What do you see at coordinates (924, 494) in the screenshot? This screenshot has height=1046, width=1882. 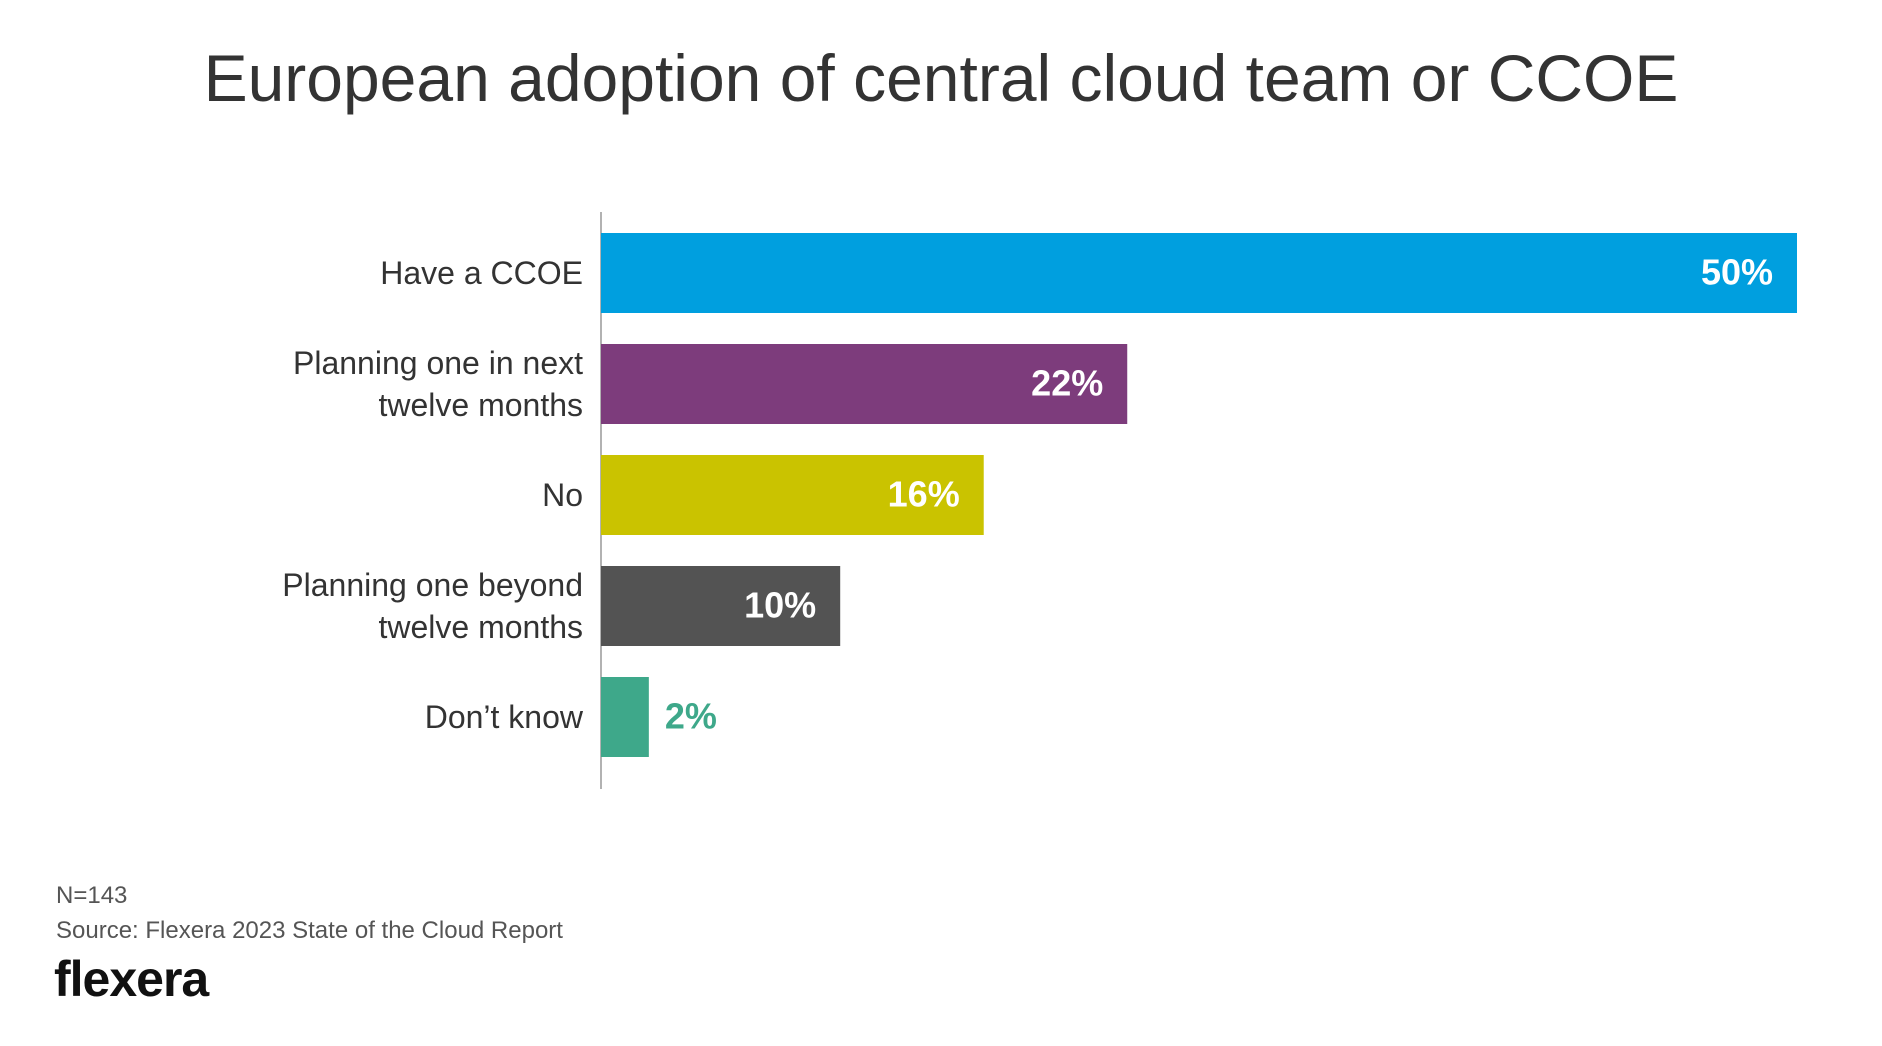 I see `value-label: 16%` at bounding box center [924, 494].